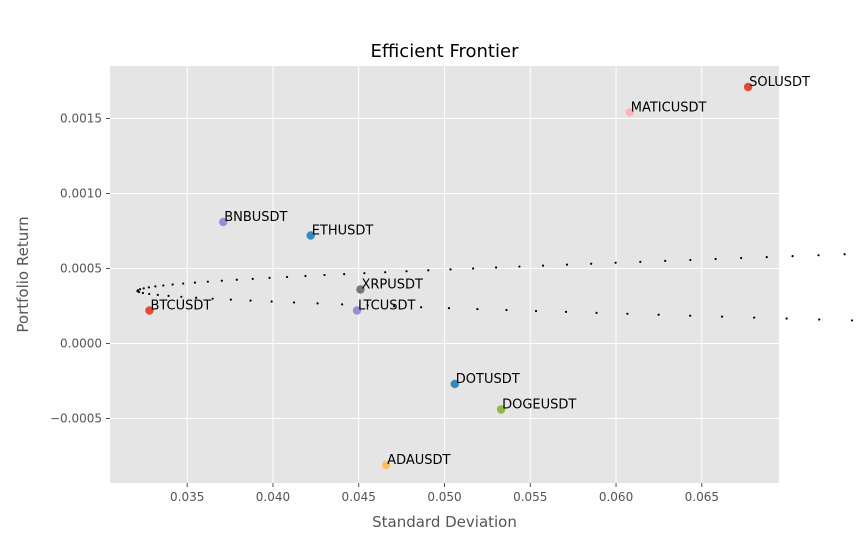  What do you see at coordinates (386, 306) in the screenshot?
I see `asset-label: LTCUSDT` at bounding box center [386, 306].